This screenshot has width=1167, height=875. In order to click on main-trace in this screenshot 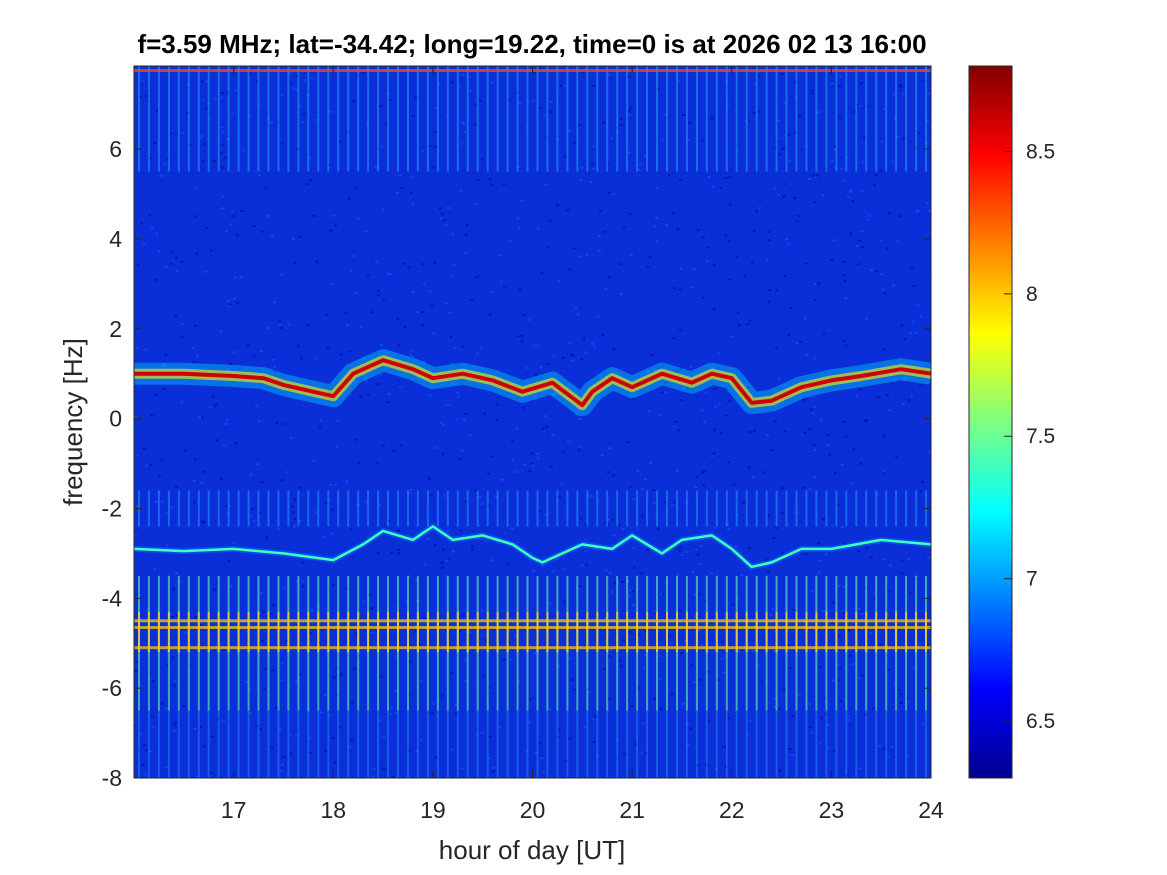, I will do `click(532, 383)`.